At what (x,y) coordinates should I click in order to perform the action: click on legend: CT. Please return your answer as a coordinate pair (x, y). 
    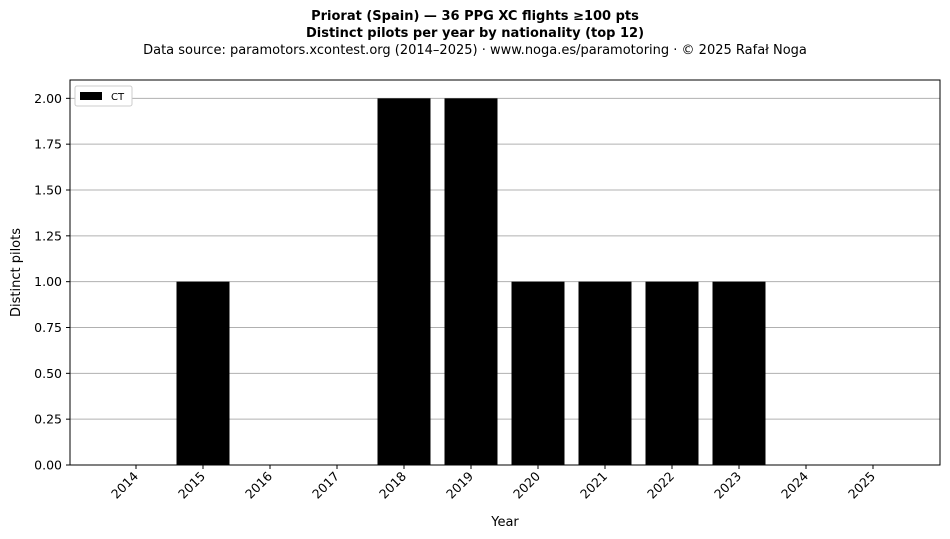
    Looking at the image, I should click on (103, 96).